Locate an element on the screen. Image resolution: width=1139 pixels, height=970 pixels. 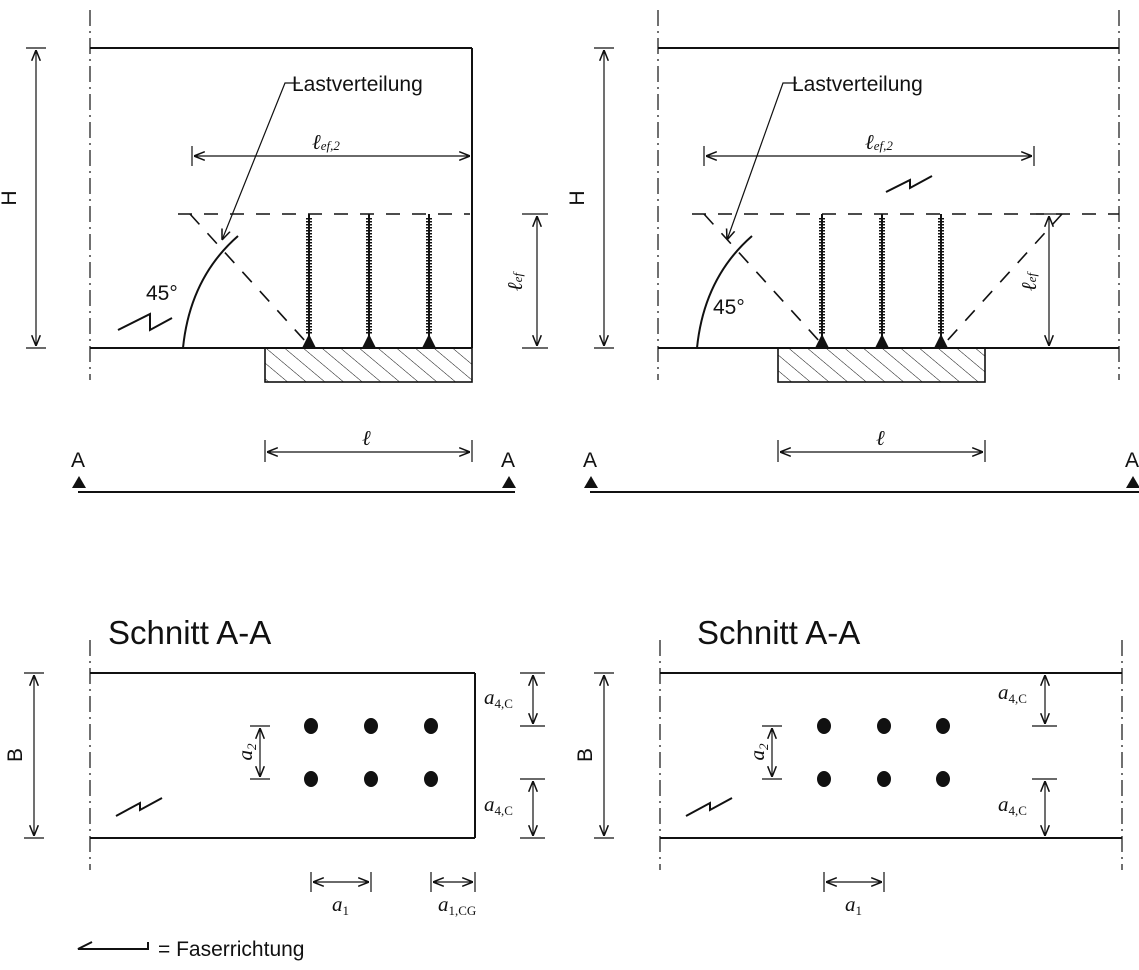
legend: = Faserrichtung is located at coordinates (191, 949).